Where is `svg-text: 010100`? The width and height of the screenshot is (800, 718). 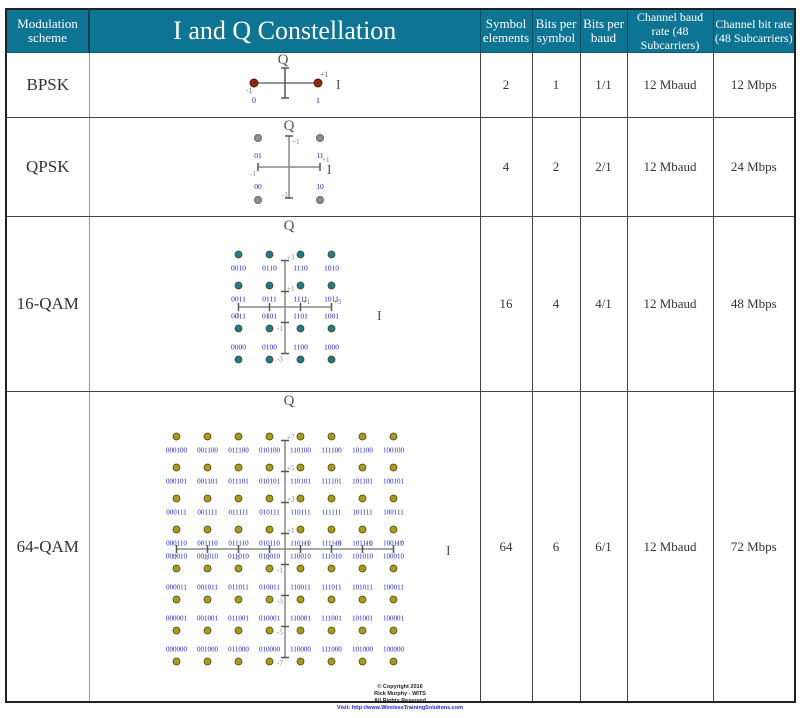 svg-text: 010100 is located at coordinates (270, 451).